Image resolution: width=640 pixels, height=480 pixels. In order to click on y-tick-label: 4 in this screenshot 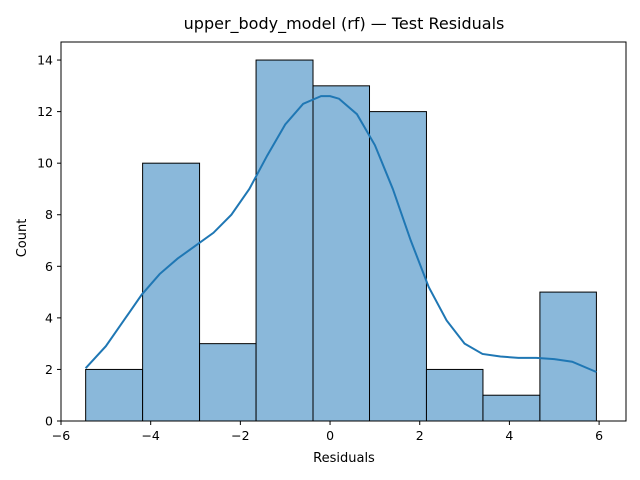, I will do `click(49, 317)`.